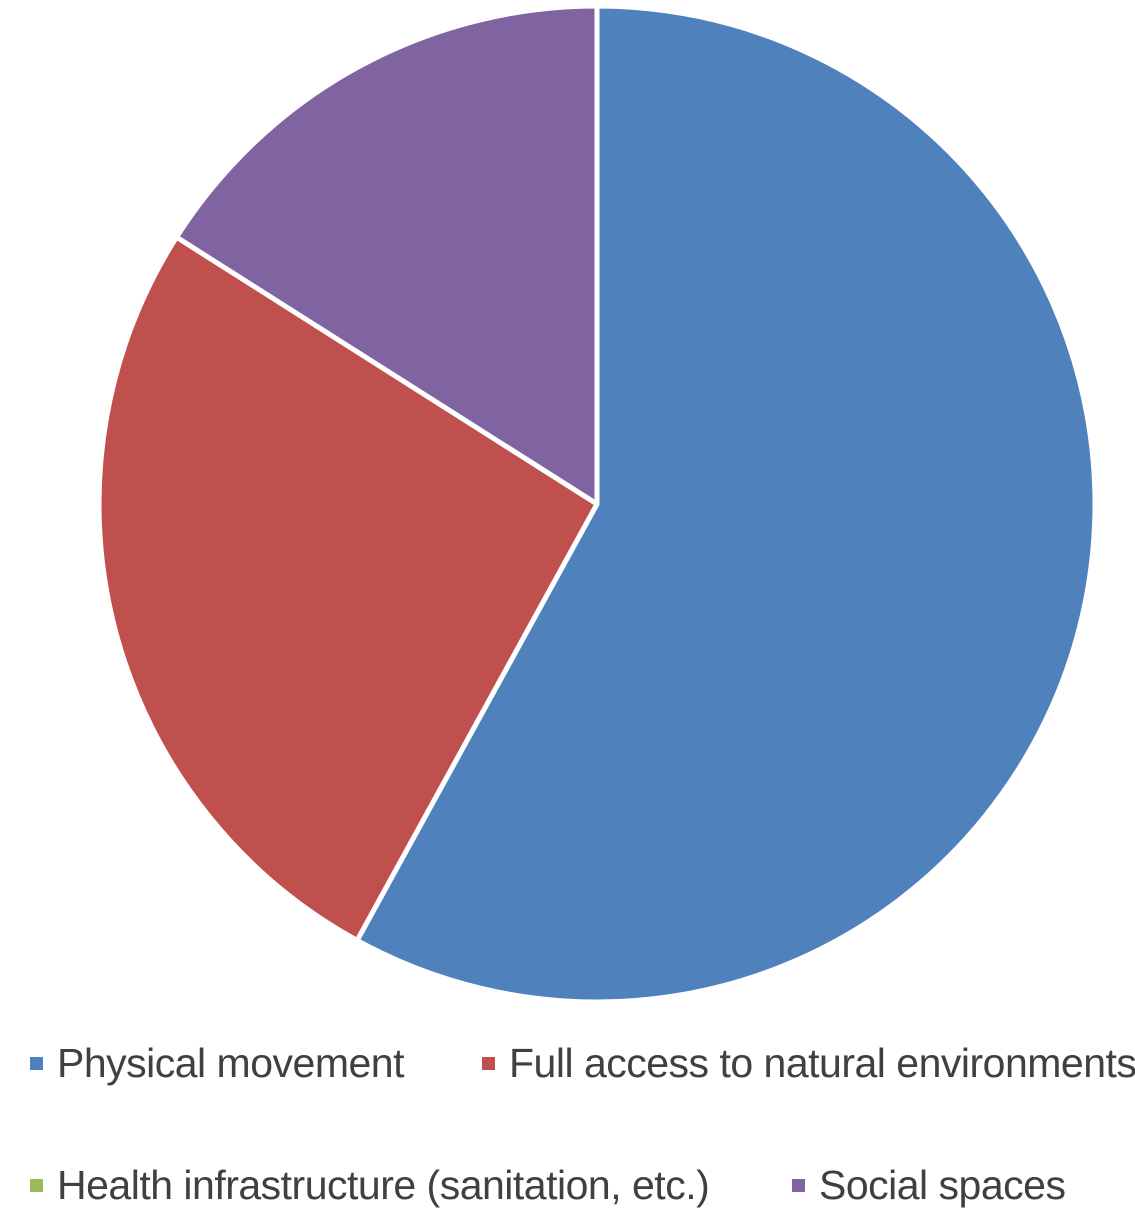  I want to click on legend-item-health-infrastructure: Health infrastructure (sanitation, etc.), so click(370, 1185).